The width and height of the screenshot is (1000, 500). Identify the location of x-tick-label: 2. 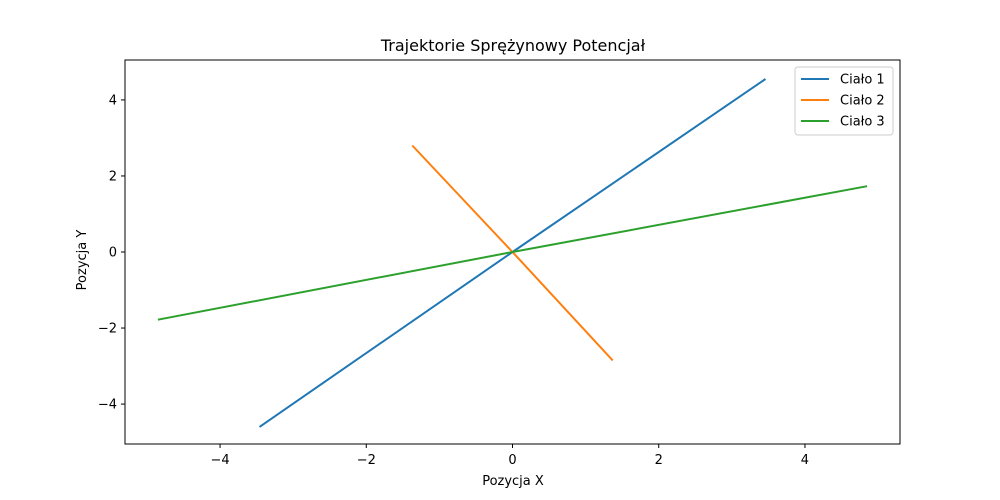
(659, 460).